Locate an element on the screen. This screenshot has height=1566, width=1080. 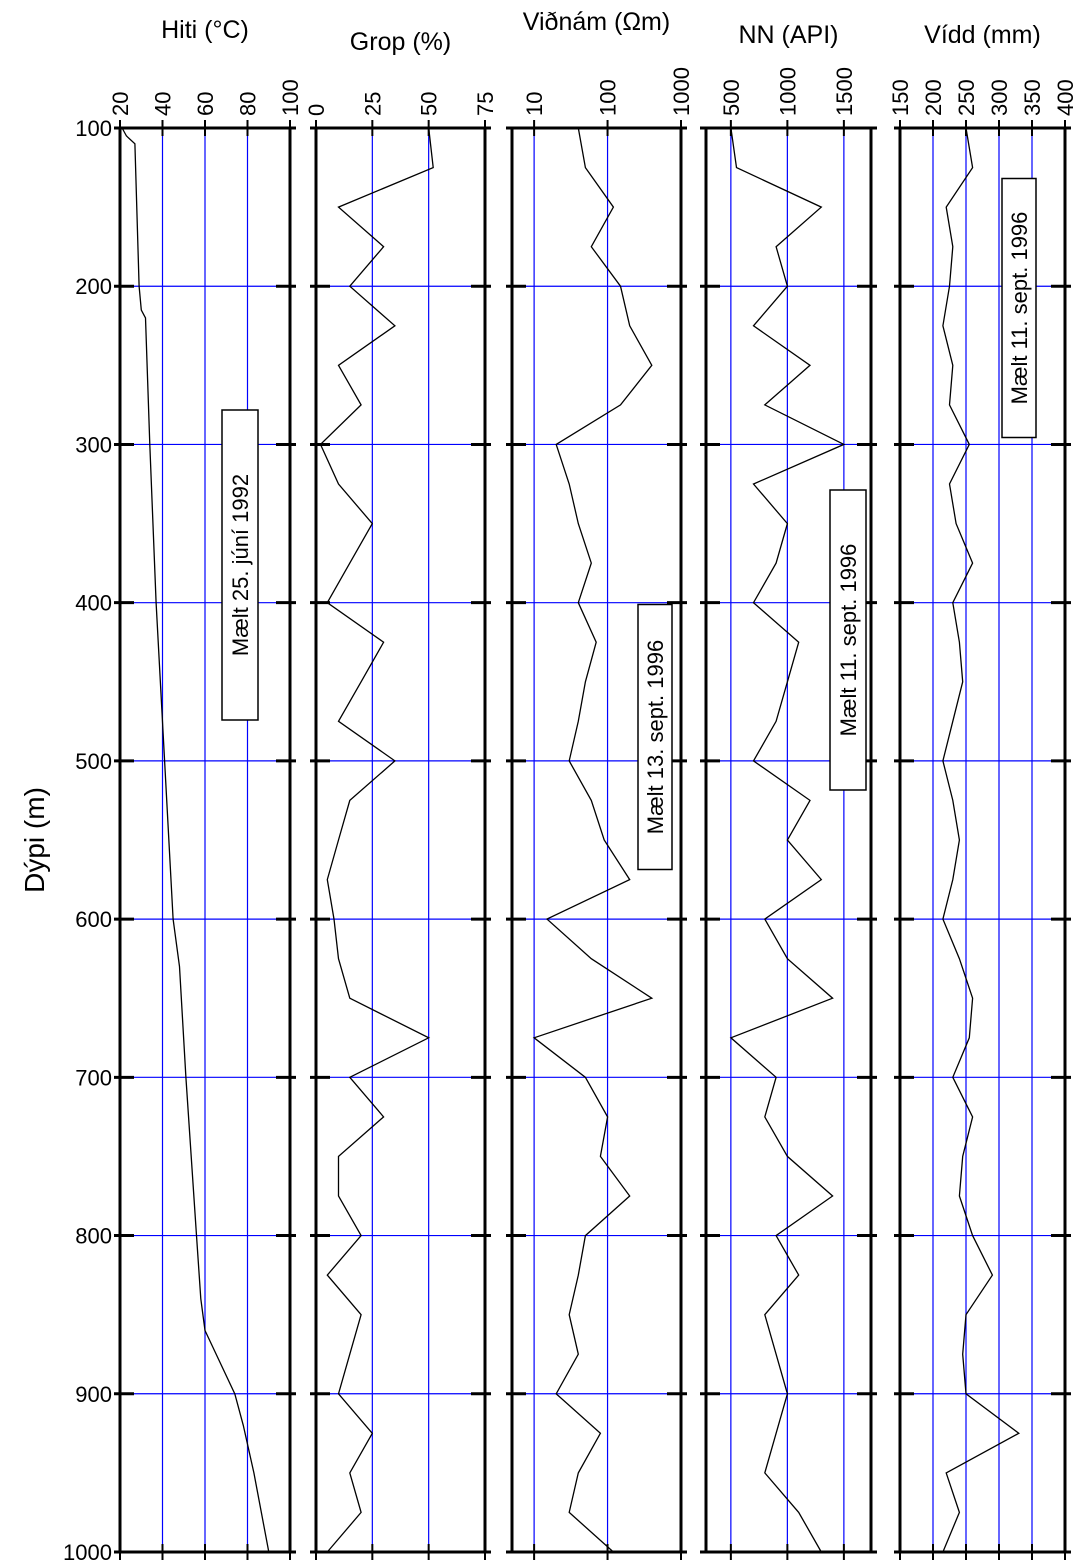
annotation: Mælt 13. sept. 1996 is located at coordinates (655, 737).